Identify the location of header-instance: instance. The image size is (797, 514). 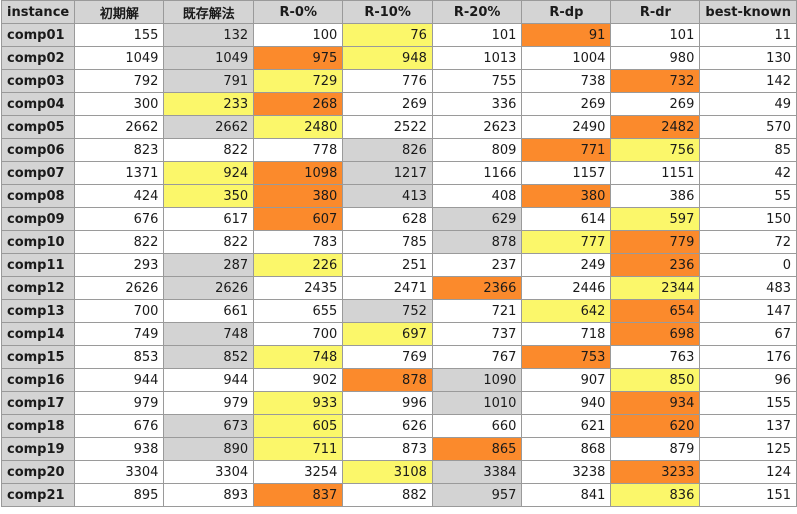
(38, 12).